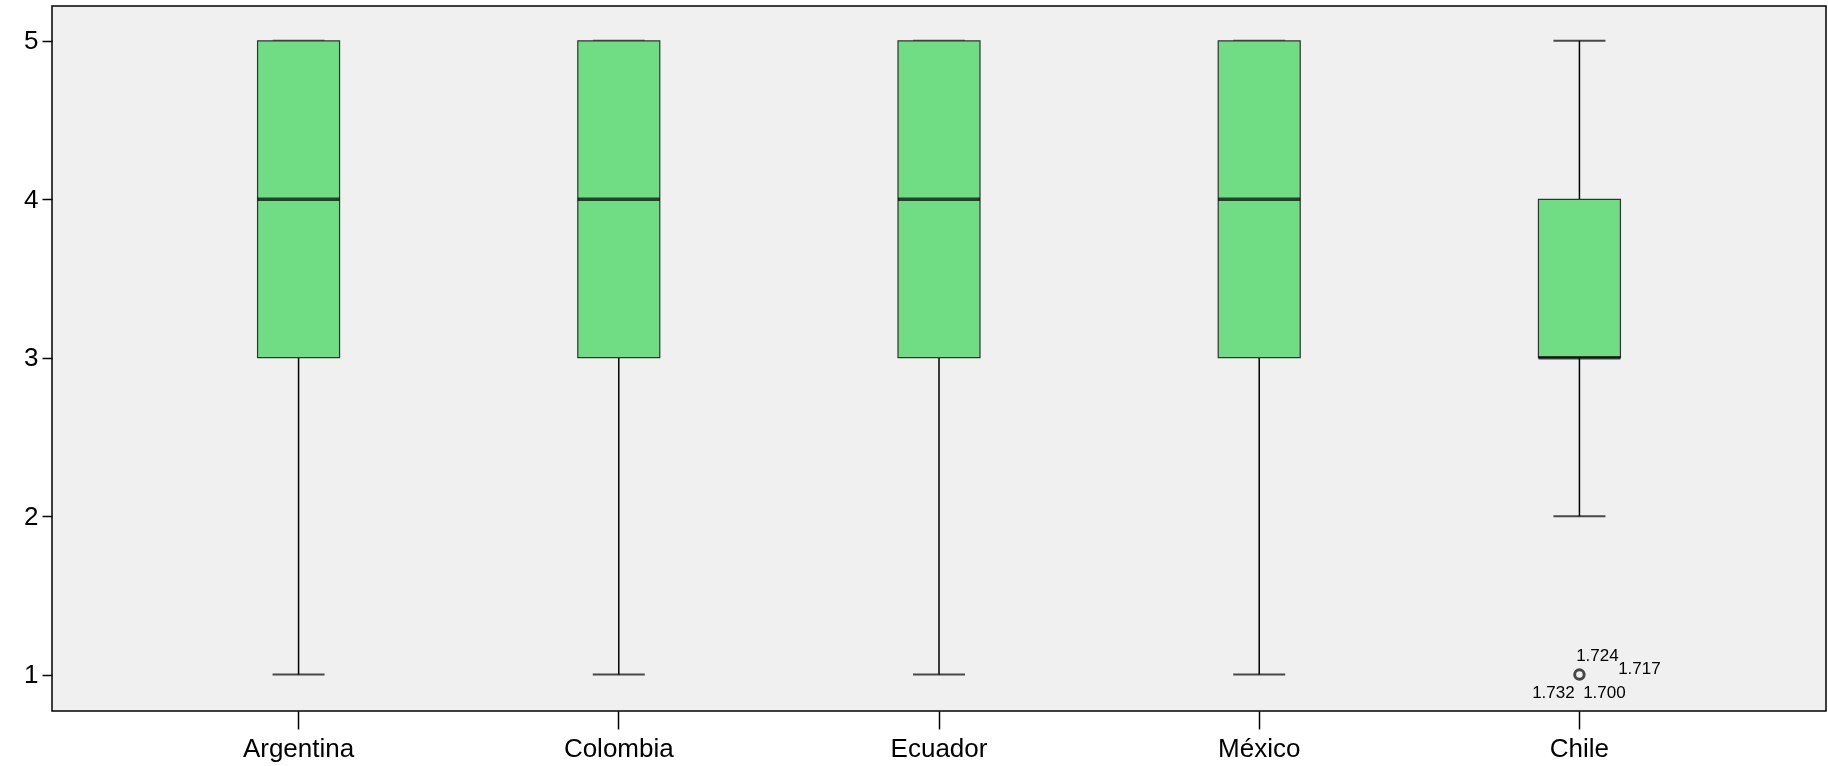 This screenshot has width=1828, height=766. I want to click on x-tick-label: Colombia, so click(619, 747).